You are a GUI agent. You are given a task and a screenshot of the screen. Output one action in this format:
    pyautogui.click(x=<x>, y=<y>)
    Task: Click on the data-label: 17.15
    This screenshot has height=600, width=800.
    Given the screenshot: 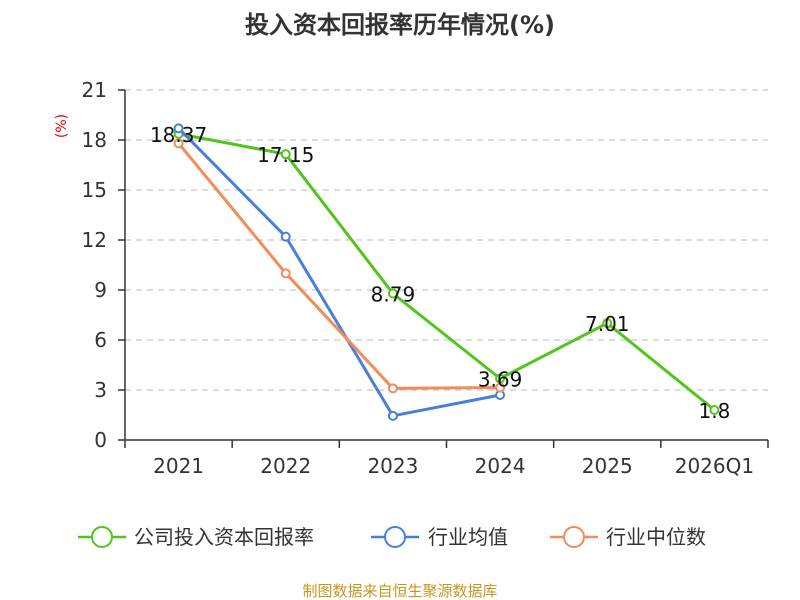 What is the action you would take?
    pyautogui.click(x=285, y=155)
    